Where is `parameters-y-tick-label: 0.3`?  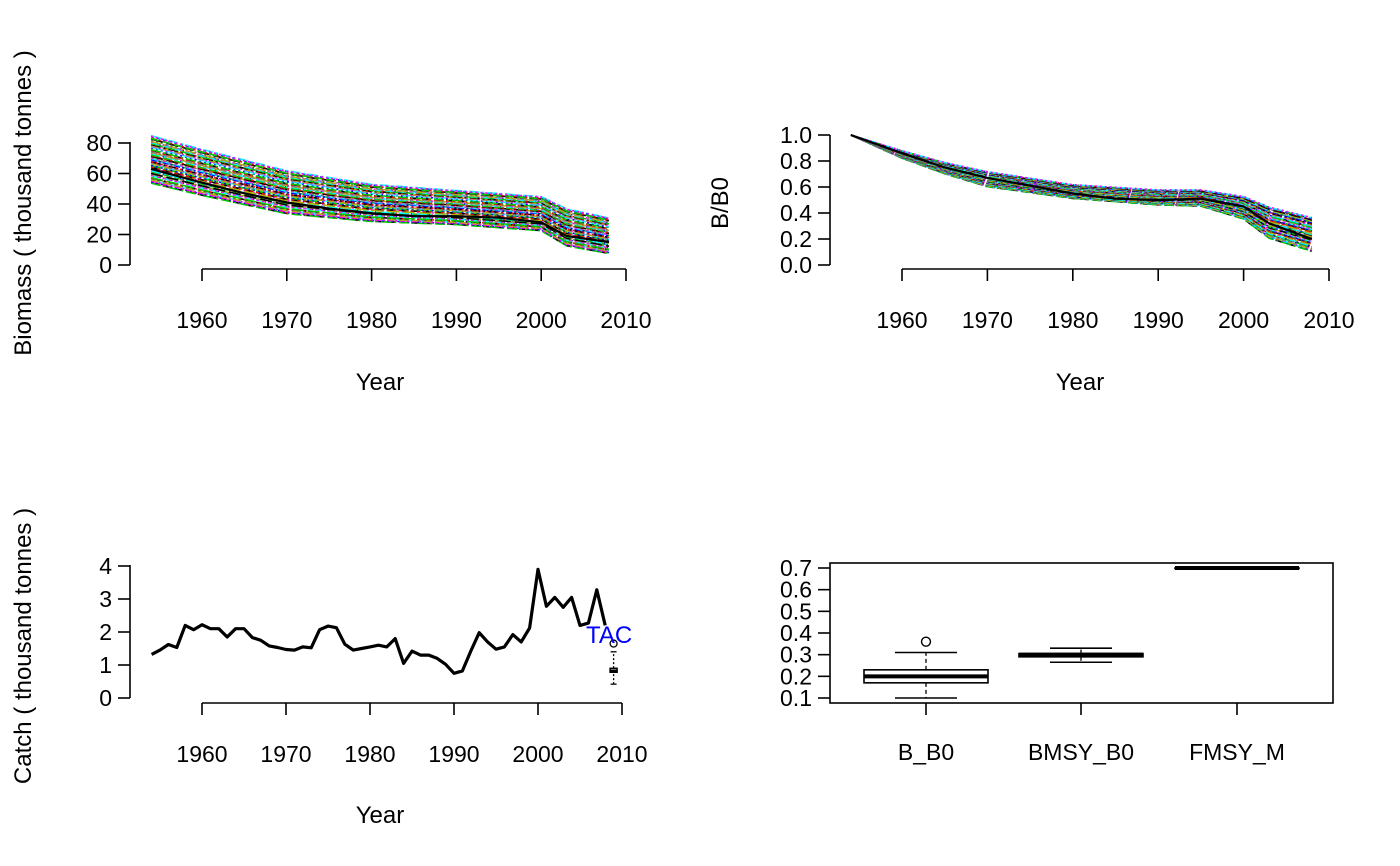 parameters-y-tick-label: 0.3 is located at coordinates (796, 655).